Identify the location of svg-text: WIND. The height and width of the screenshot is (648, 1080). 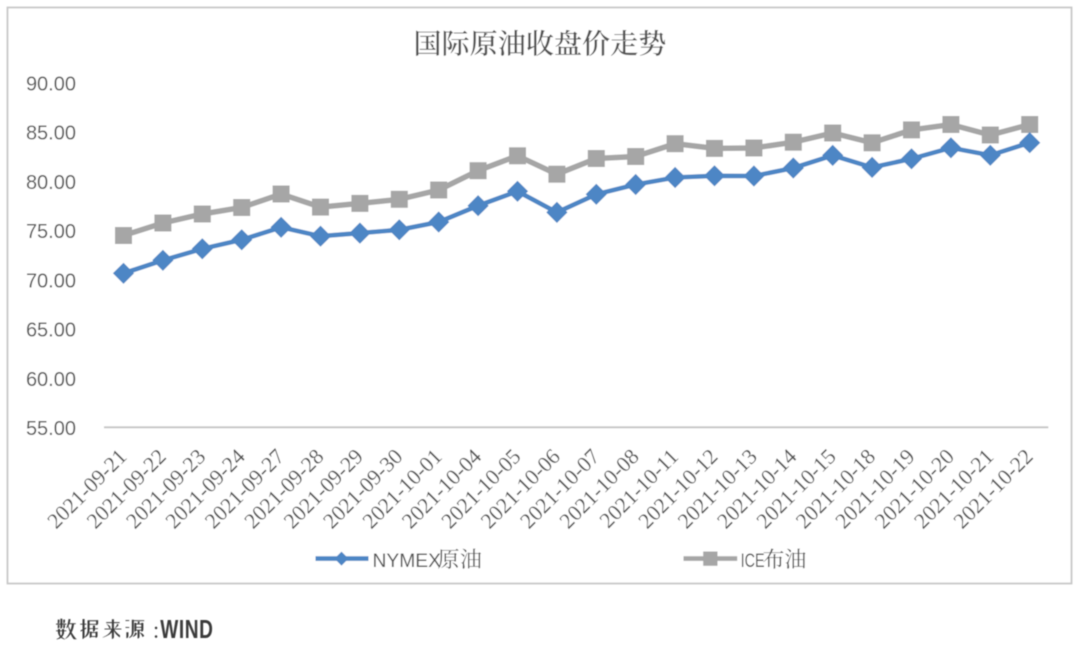
(186, 628).